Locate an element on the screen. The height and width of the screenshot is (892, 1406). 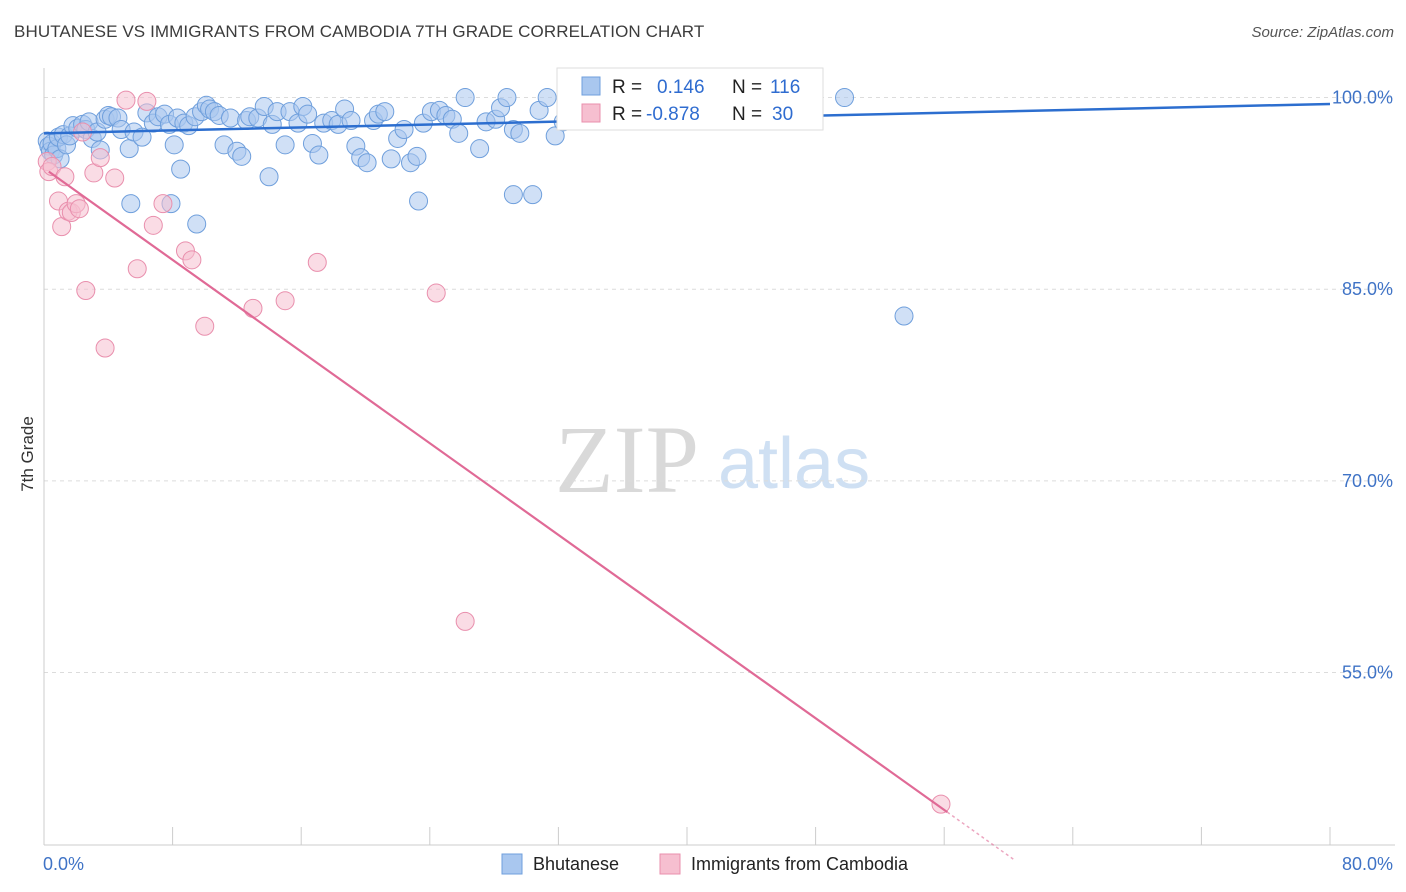
legend-n-value-blue: 116 is located at coordinates (785, 87).